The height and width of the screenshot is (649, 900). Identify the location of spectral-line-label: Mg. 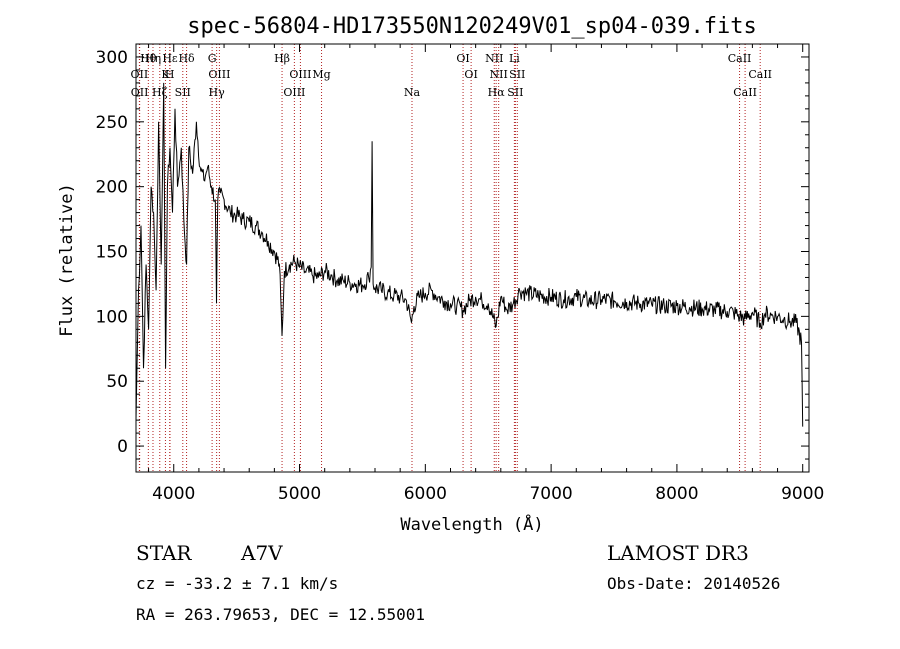
(321, 74).